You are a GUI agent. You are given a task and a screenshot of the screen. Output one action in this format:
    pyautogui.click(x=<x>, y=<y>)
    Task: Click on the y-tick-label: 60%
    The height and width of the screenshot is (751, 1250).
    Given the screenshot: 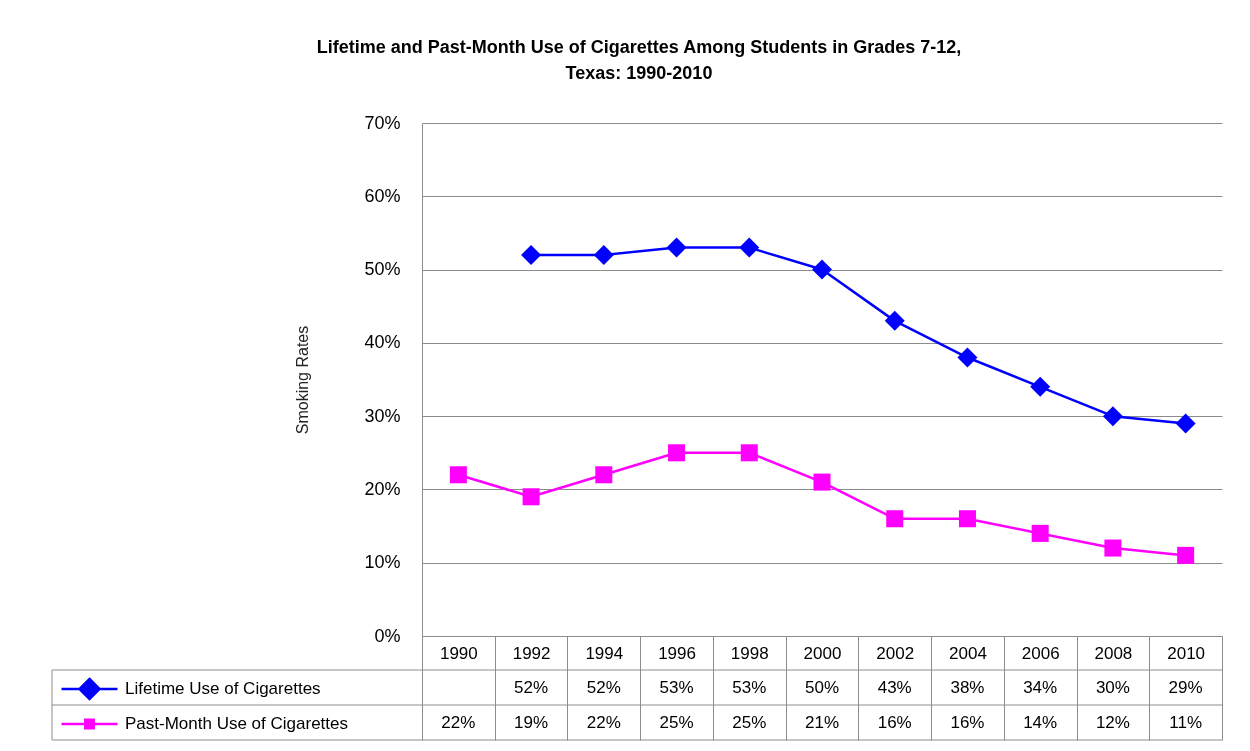 What is the action you would take?
    pyautogui.click(x=382, y=195)
    